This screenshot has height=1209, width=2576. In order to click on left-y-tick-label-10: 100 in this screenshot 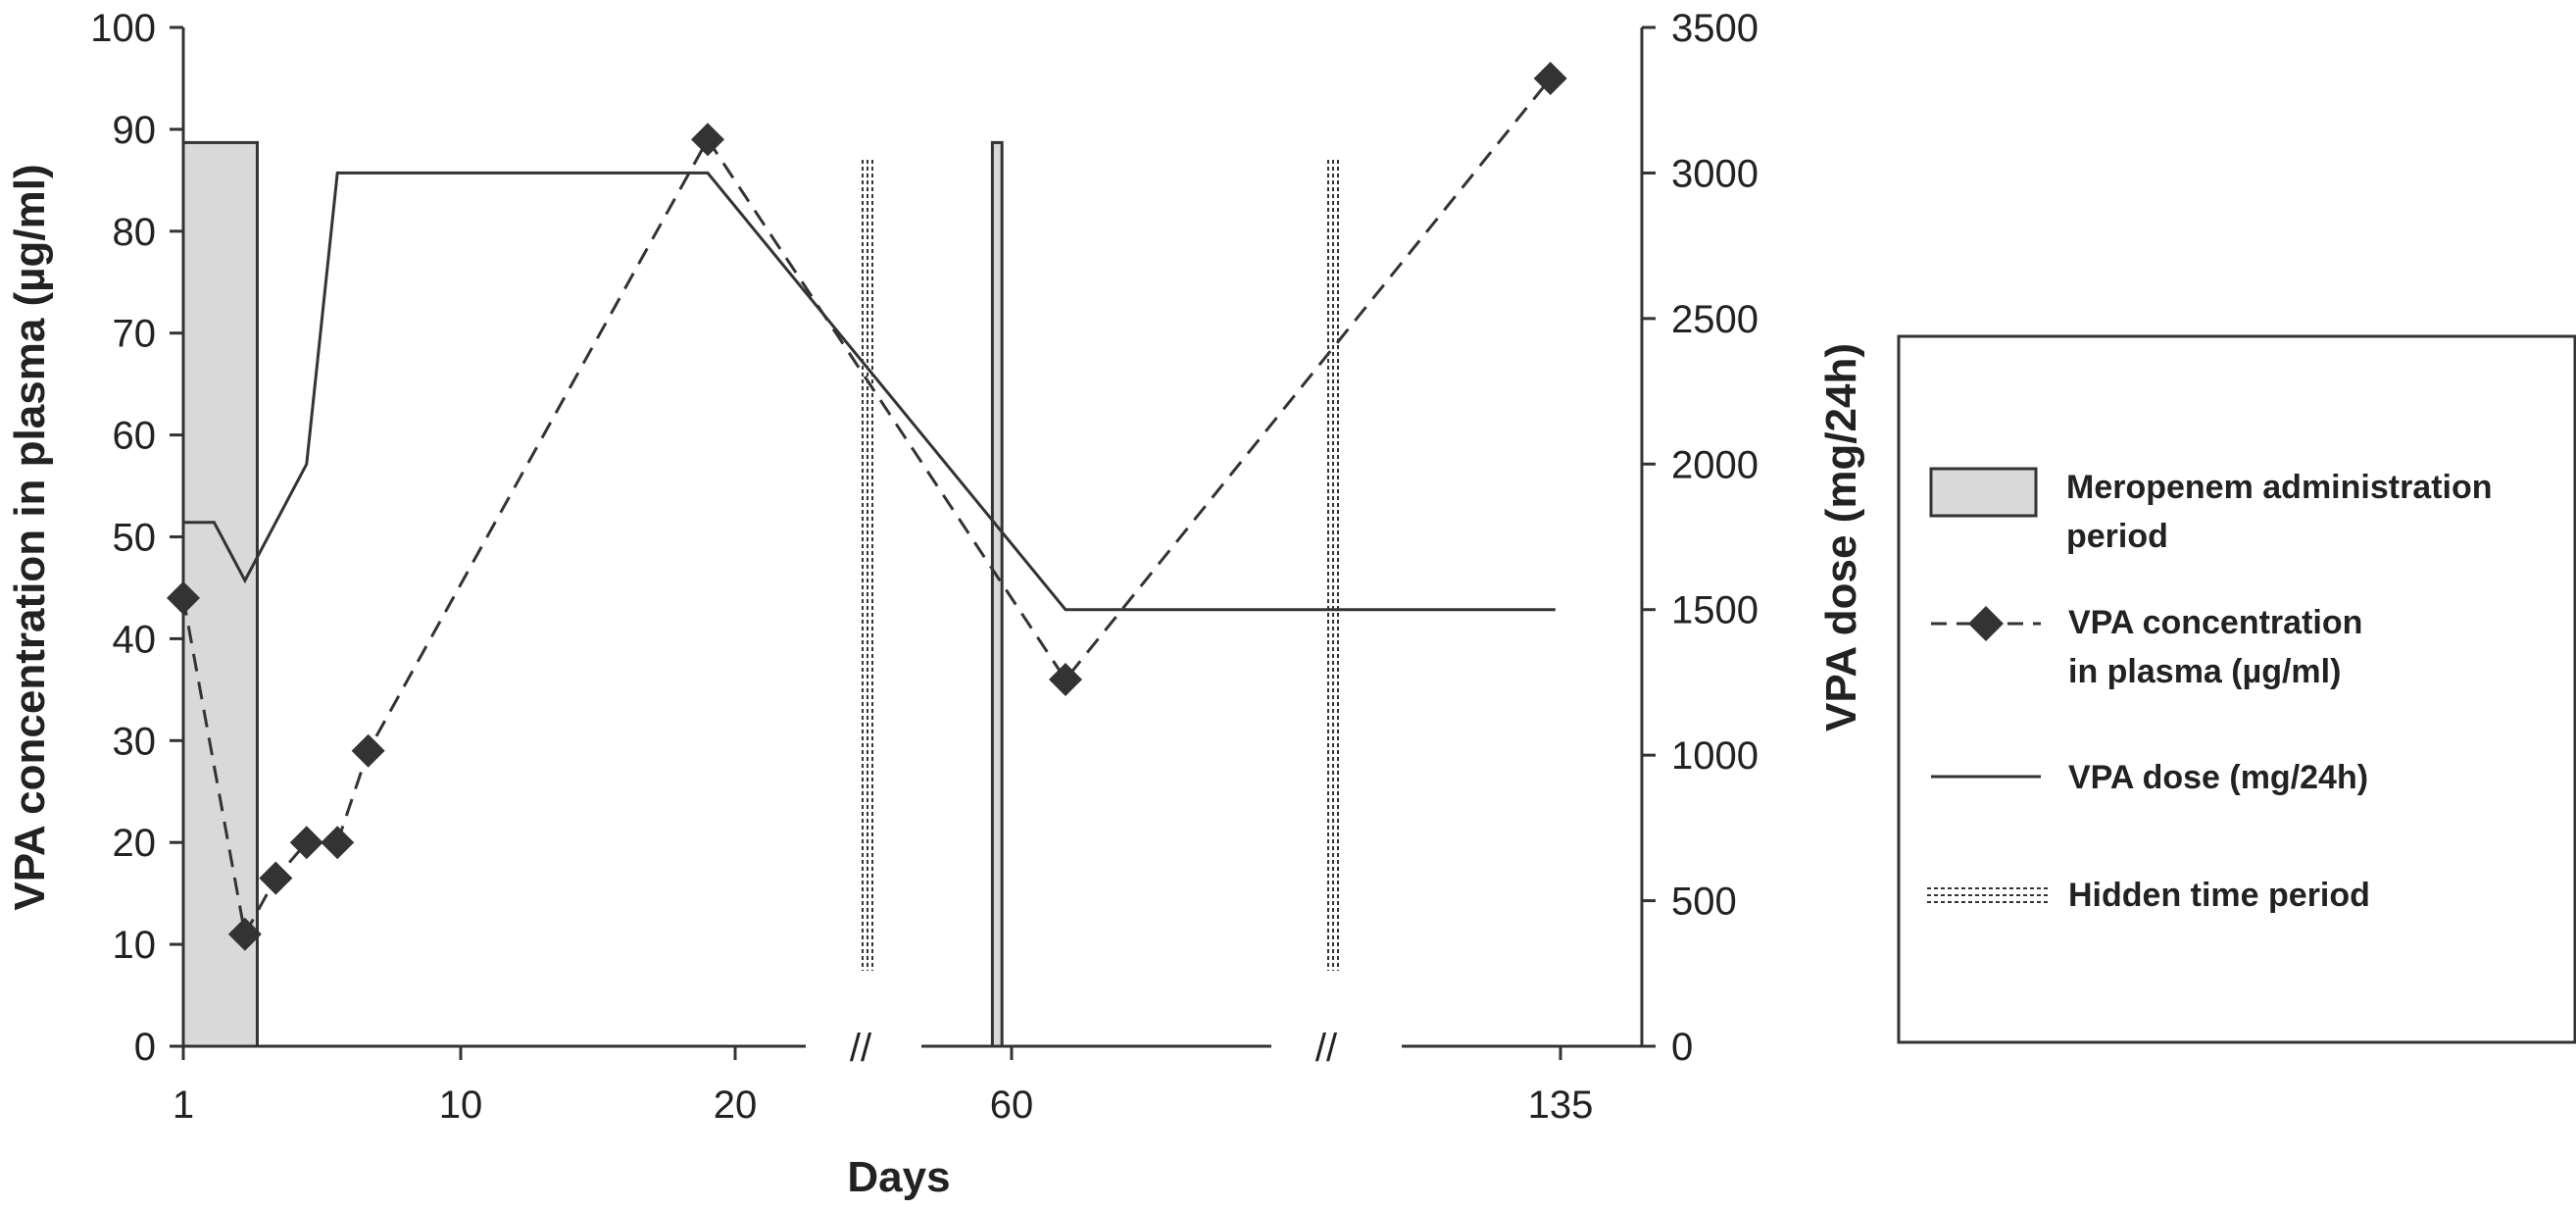, I will do `click(123, 28)`.